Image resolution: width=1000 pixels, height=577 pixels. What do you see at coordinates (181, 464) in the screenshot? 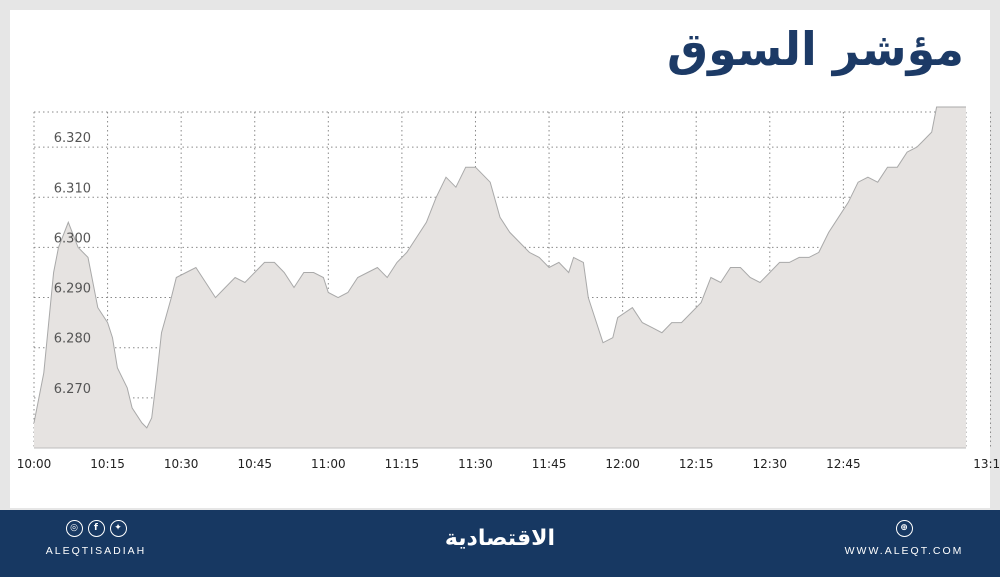
I see `x-tick-label: 10:30` at bounding box center [181, 464].